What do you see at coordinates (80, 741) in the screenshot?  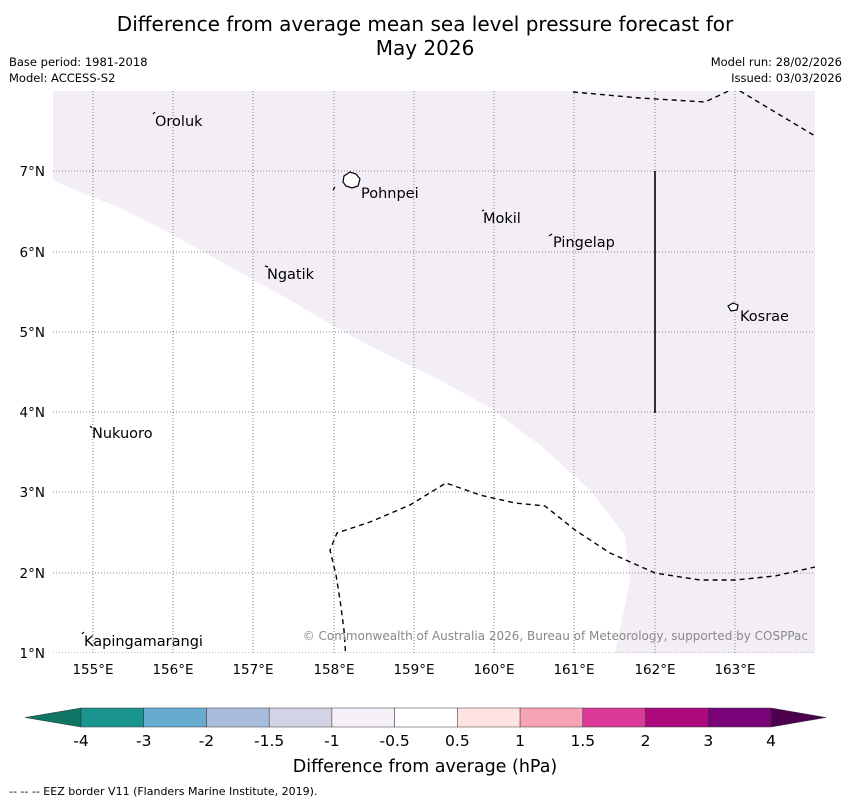 I see `colorbar-tick-label: -4` at bounding box center [80, 741].